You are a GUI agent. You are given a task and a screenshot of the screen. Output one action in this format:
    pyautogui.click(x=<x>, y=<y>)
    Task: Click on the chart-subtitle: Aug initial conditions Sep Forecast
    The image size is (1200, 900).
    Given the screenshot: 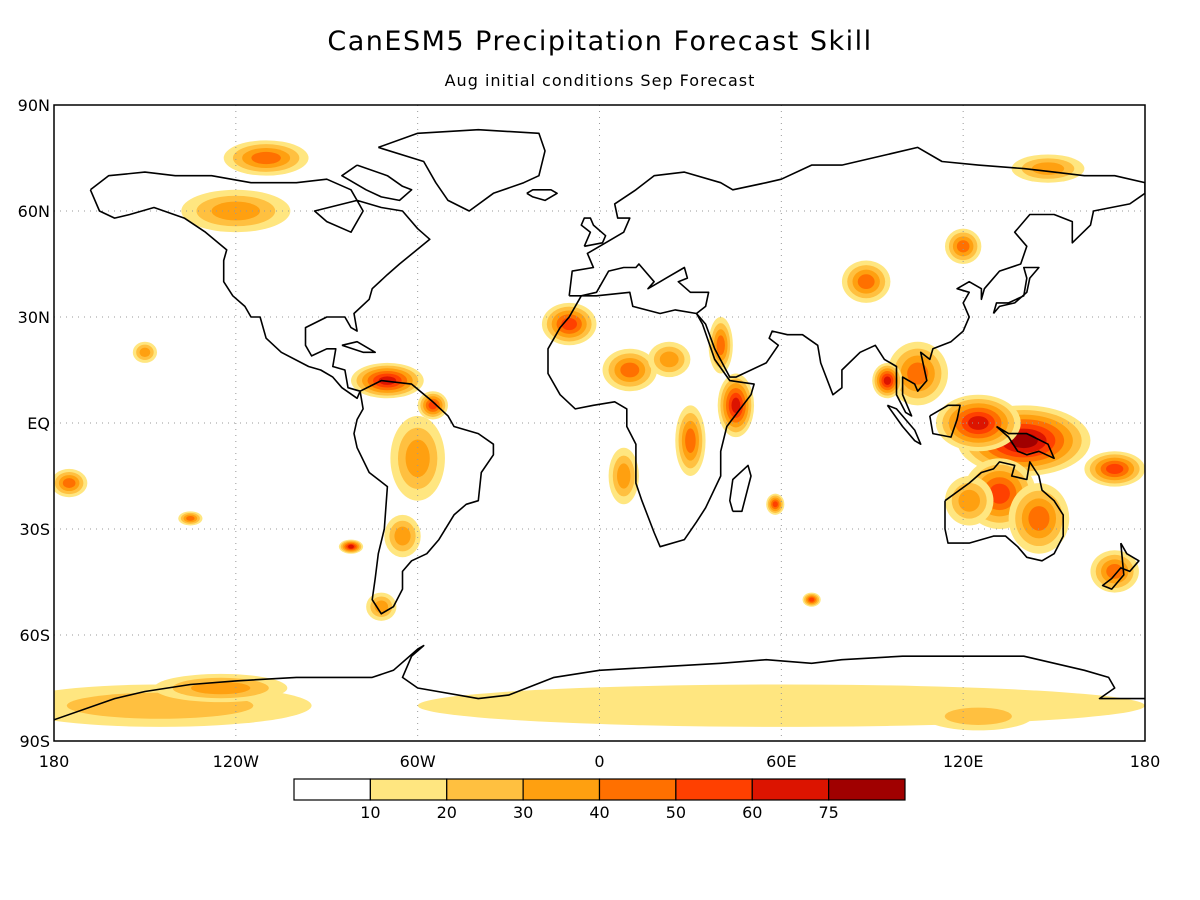 What is the action you would take?
    pyautogui.click(x=600, y=80)
    